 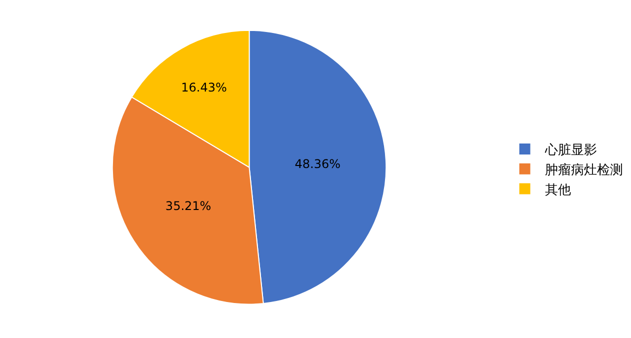 What do you see at coordinates (570, 150) in the screenshot?
I see `legend-label: 心脏显影` at bounding box center [570, 150].